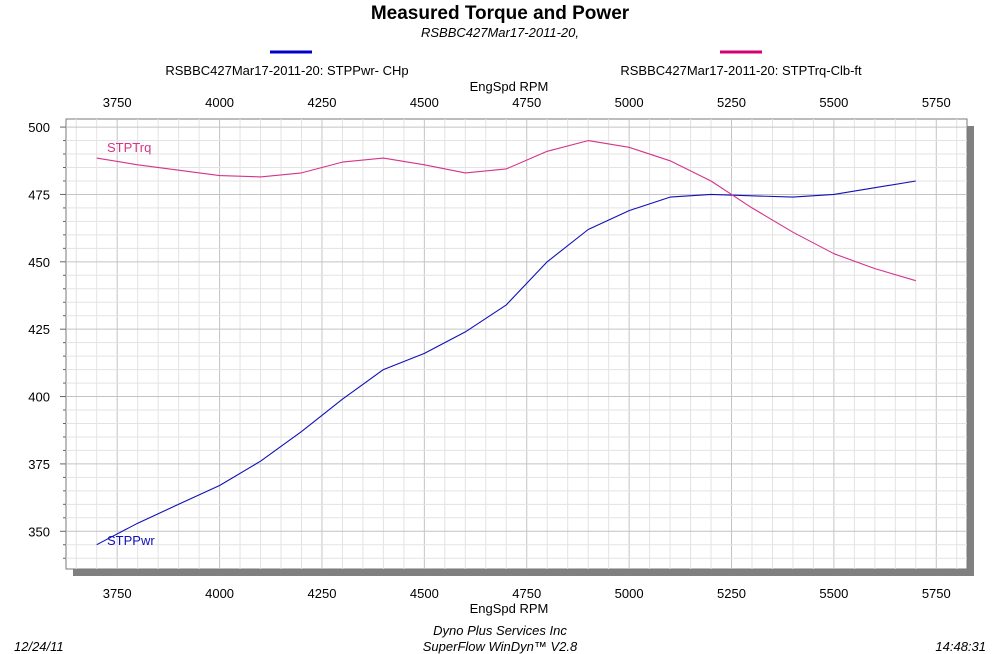 This screenshot has height=654, width=1000. I want to click on legend-label-power: RSBBC427Mar17-2011-20: STPPwr- CHp, so click(286, 70).